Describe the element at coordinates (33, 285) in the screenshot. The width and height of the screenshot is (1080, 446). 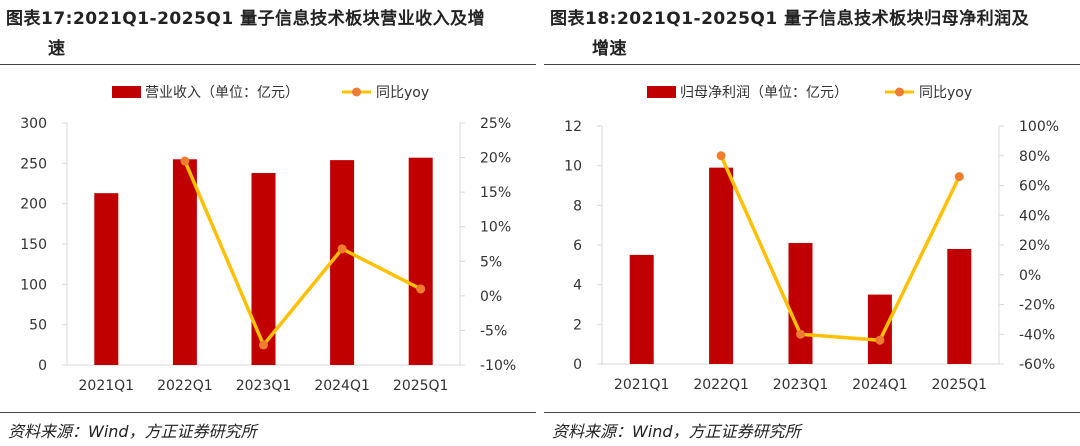
I see `y-left-tick-label: 100` at that location.